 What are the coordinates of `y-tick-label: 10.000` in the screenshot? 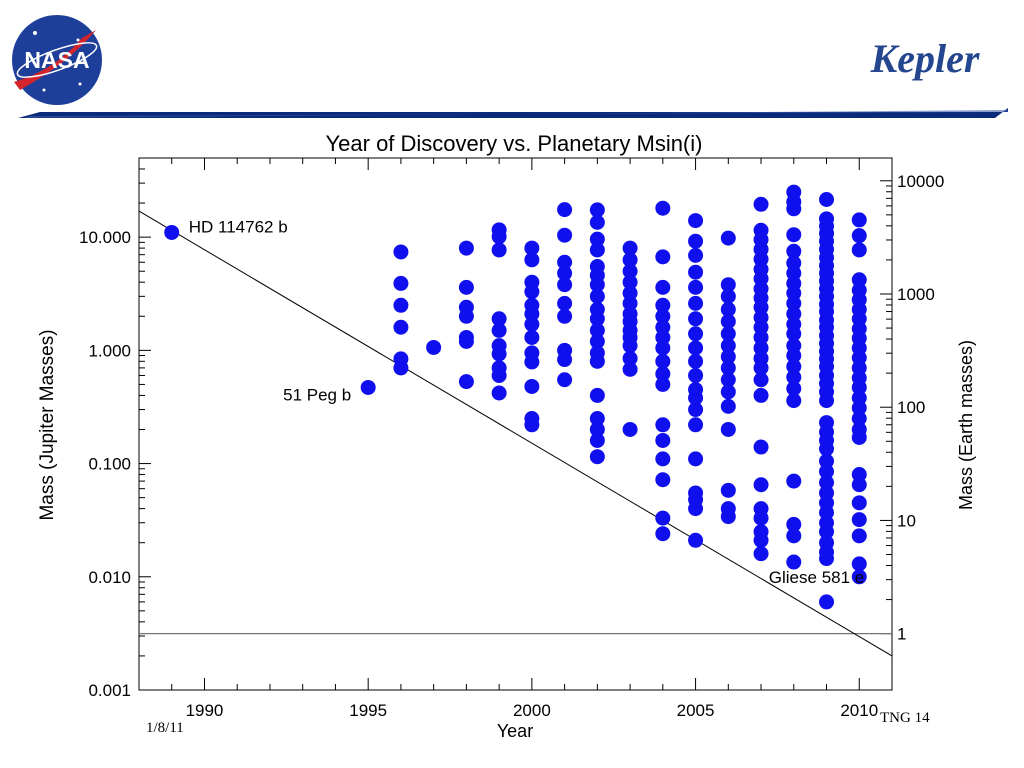 It's located at (105, 237).